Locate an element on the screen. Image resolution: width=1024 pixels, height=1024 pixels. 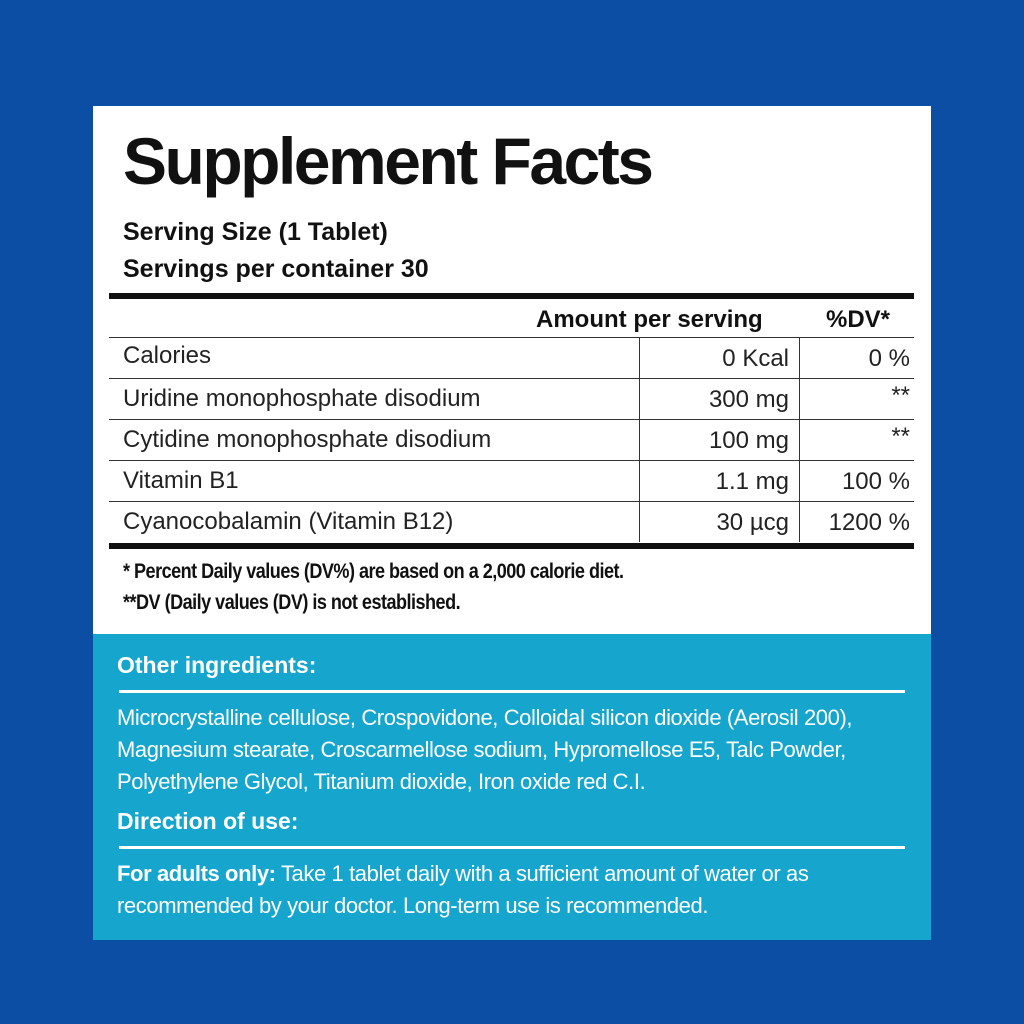
nutrient-amount: 100 mg is located at coordinates (720, 439).